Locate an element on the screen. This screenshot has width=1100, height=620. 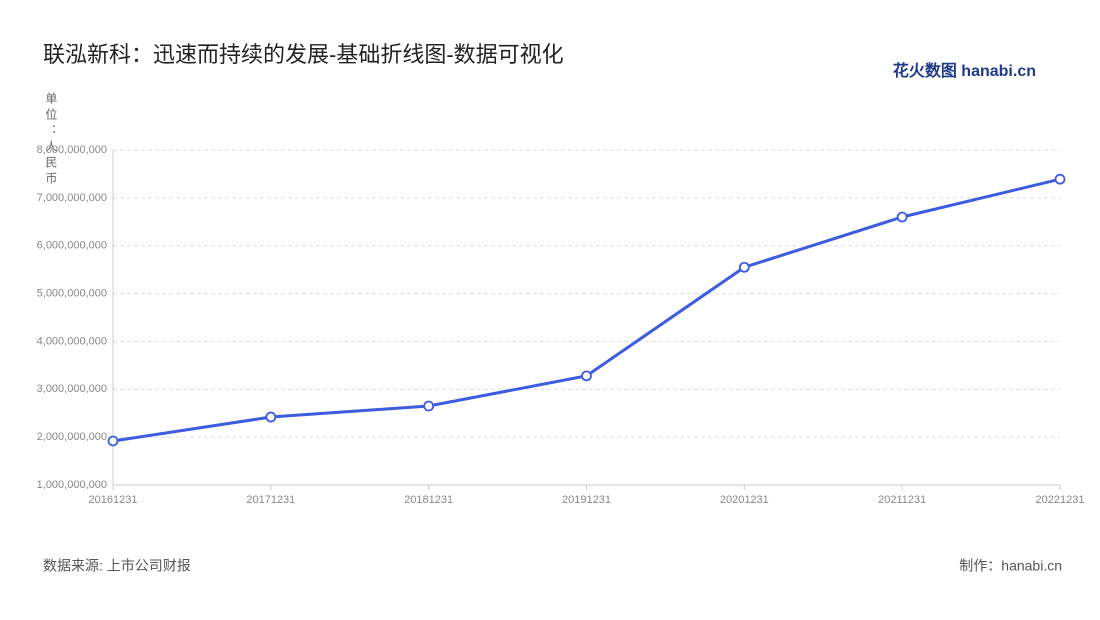
x-tick-label: 20201231 is located at coordinates (744, 500).